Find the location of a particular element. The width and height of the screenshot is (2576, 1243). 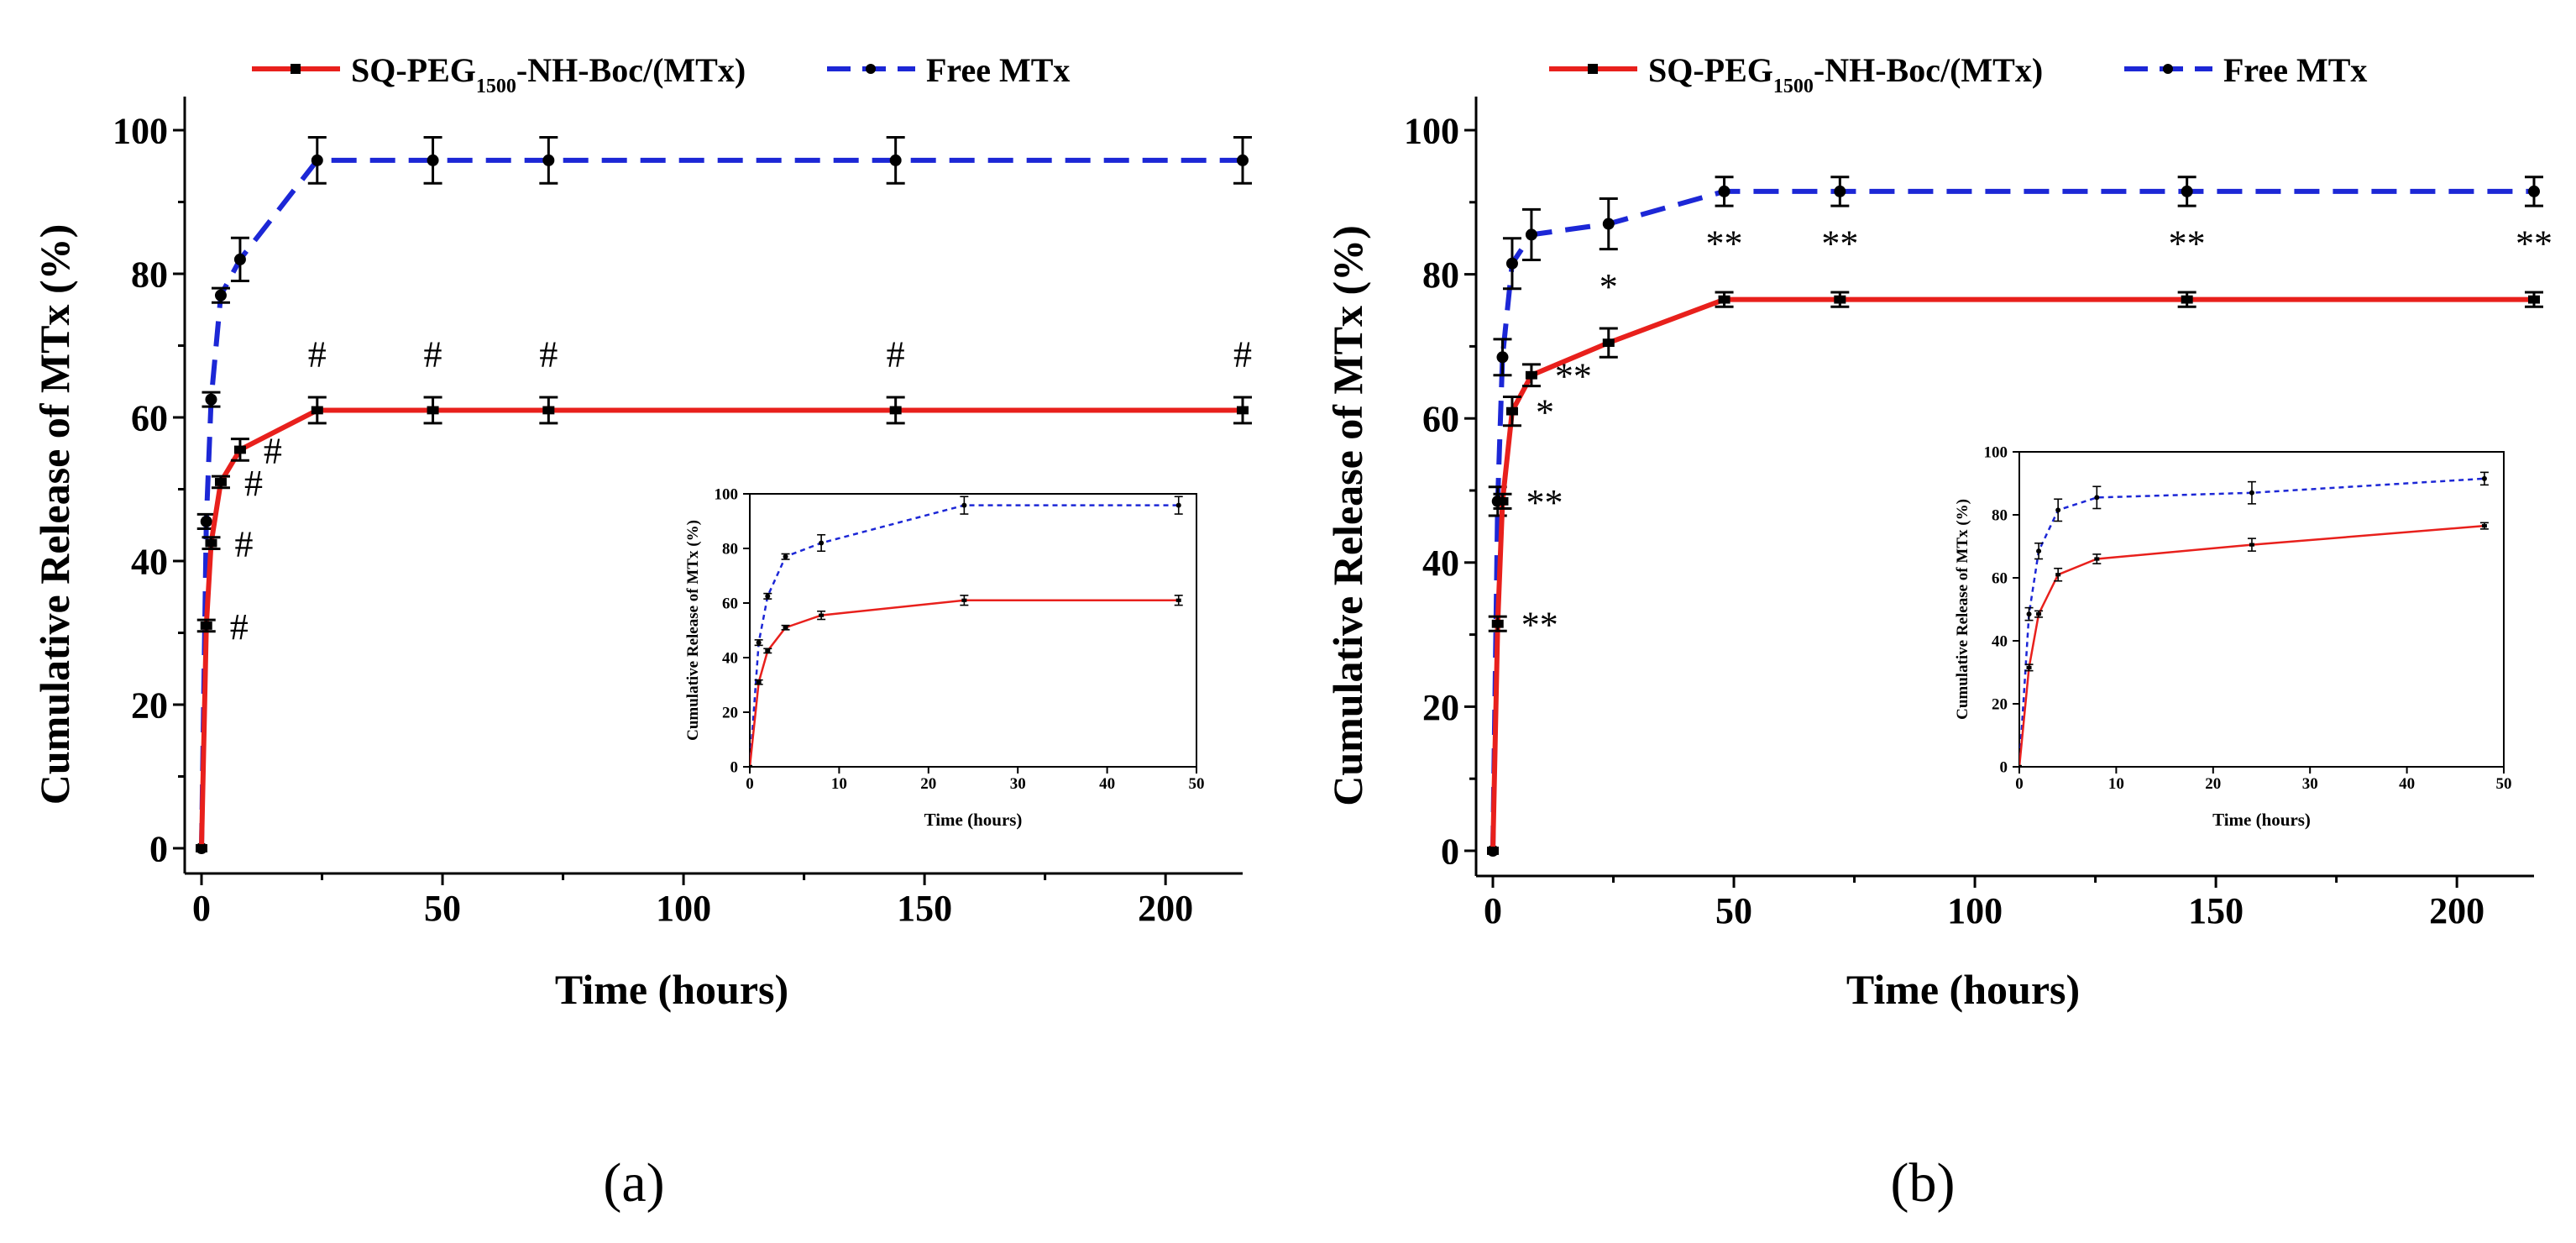

b-legend-label-sq-peg: SQ-PEG1500-NH-Boc/(MTx) is located at coordinates (1846, 74).